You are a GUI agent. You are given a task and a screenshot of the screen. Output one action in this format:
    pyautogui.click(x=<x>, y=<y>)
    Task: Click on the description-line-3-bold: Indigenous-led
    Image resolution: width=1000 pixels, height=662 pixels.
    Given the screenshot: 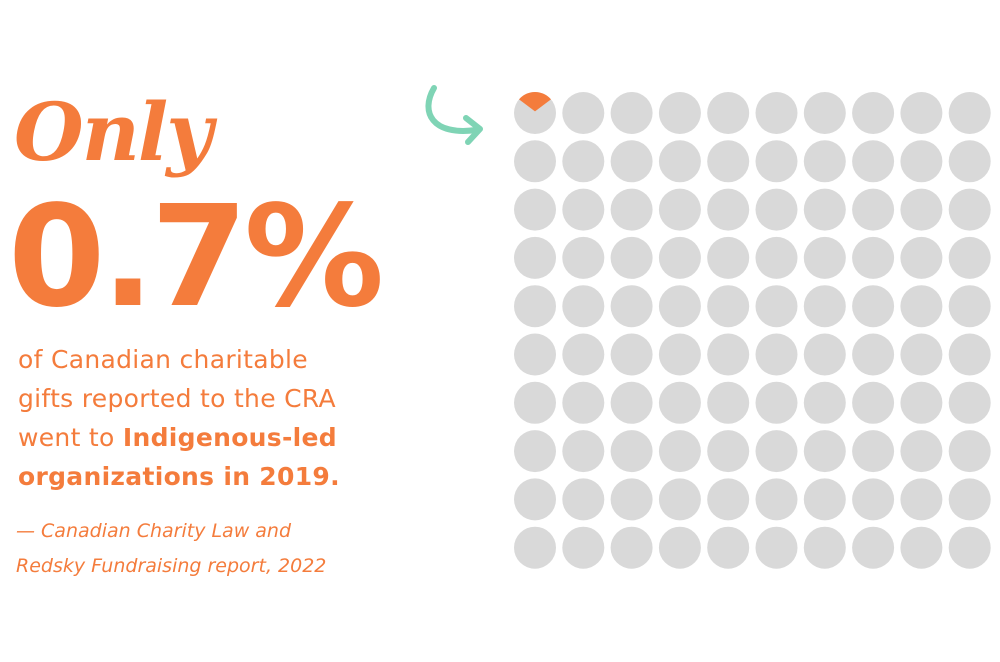 What is the action you would take?
    pyautogui.click(x=229, y=437)
    